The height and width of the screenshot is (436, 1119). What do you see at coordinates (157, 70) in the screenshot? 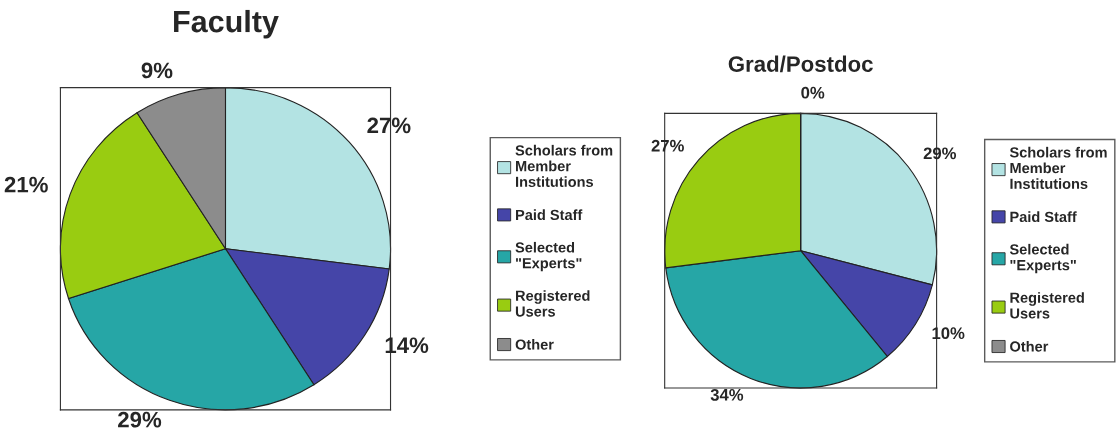
I see `data-label: 9%` at bounding box center [157, 70].